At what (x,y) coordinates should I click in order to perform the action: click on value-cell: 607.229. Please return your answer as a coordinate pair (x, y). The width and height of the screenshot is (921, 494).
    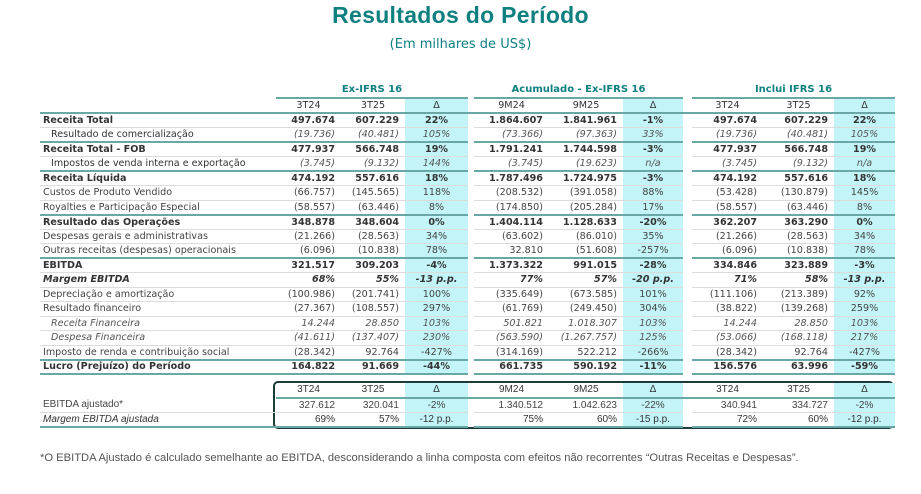
    Looking at the image, I should click on (798, 120).